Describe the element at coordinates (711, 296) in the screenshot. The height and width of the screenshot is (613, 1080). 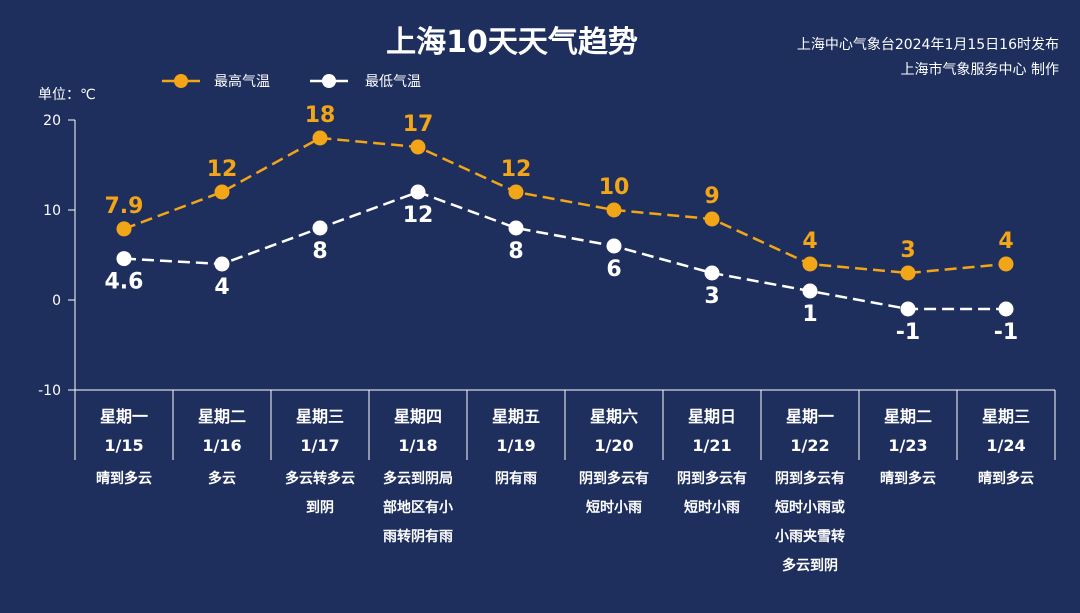
I see `low-temp-label: 3` at that location.